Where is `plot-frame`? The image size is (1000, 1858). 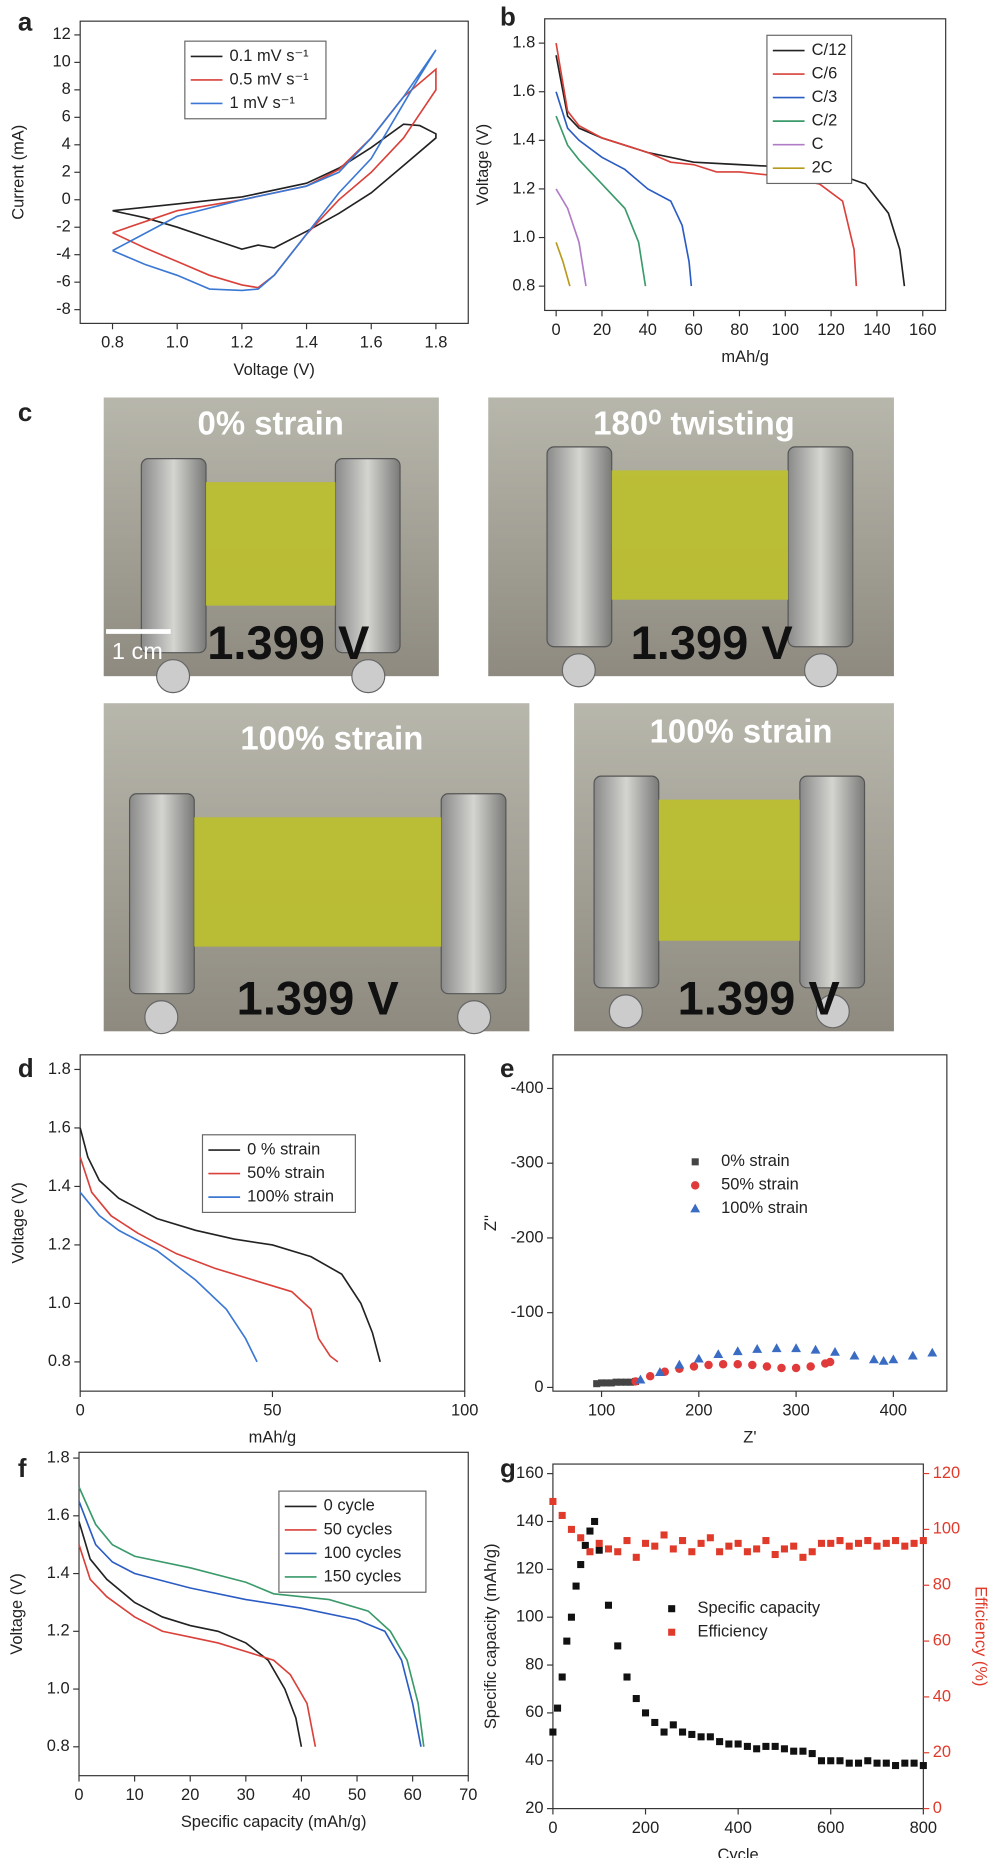 plot-frame is located at coordinates (272, 1223).